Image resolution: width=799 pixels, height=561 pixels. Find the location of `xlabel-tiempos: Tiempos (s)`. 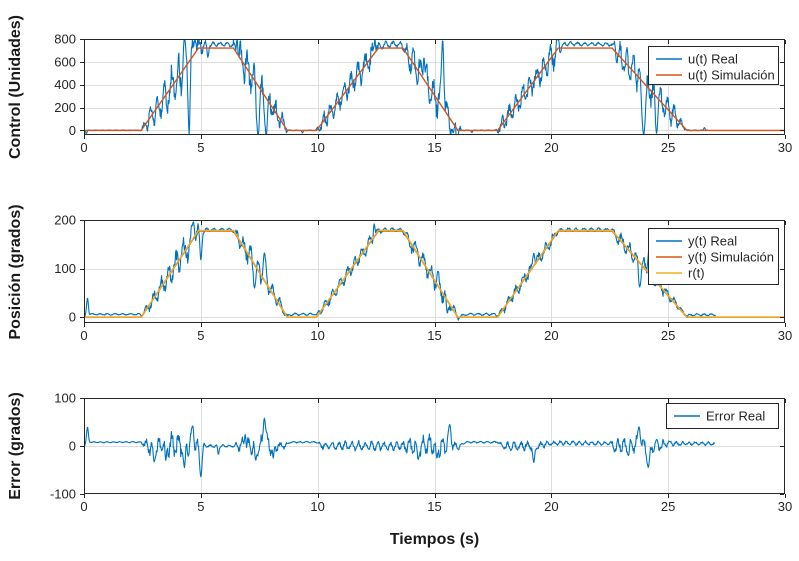

xlabel-tiempos: Tiempos (s) is located at coordinates (434, 539).